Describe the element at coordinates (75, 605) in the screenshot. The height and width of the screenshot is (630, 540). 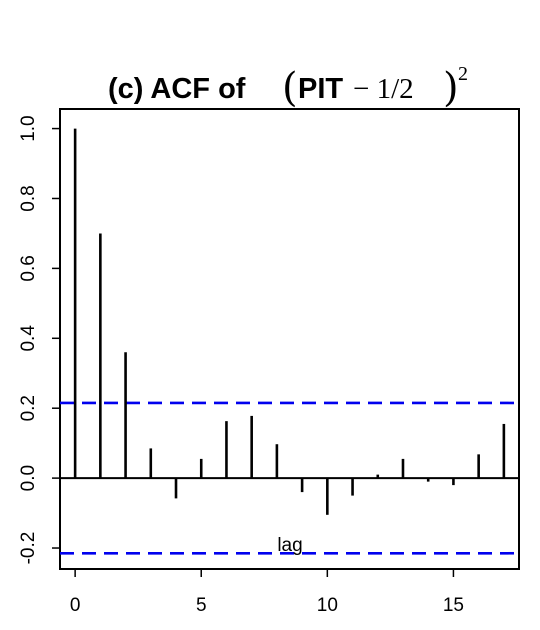
I see `x-tick-label-0: 0` at that location.